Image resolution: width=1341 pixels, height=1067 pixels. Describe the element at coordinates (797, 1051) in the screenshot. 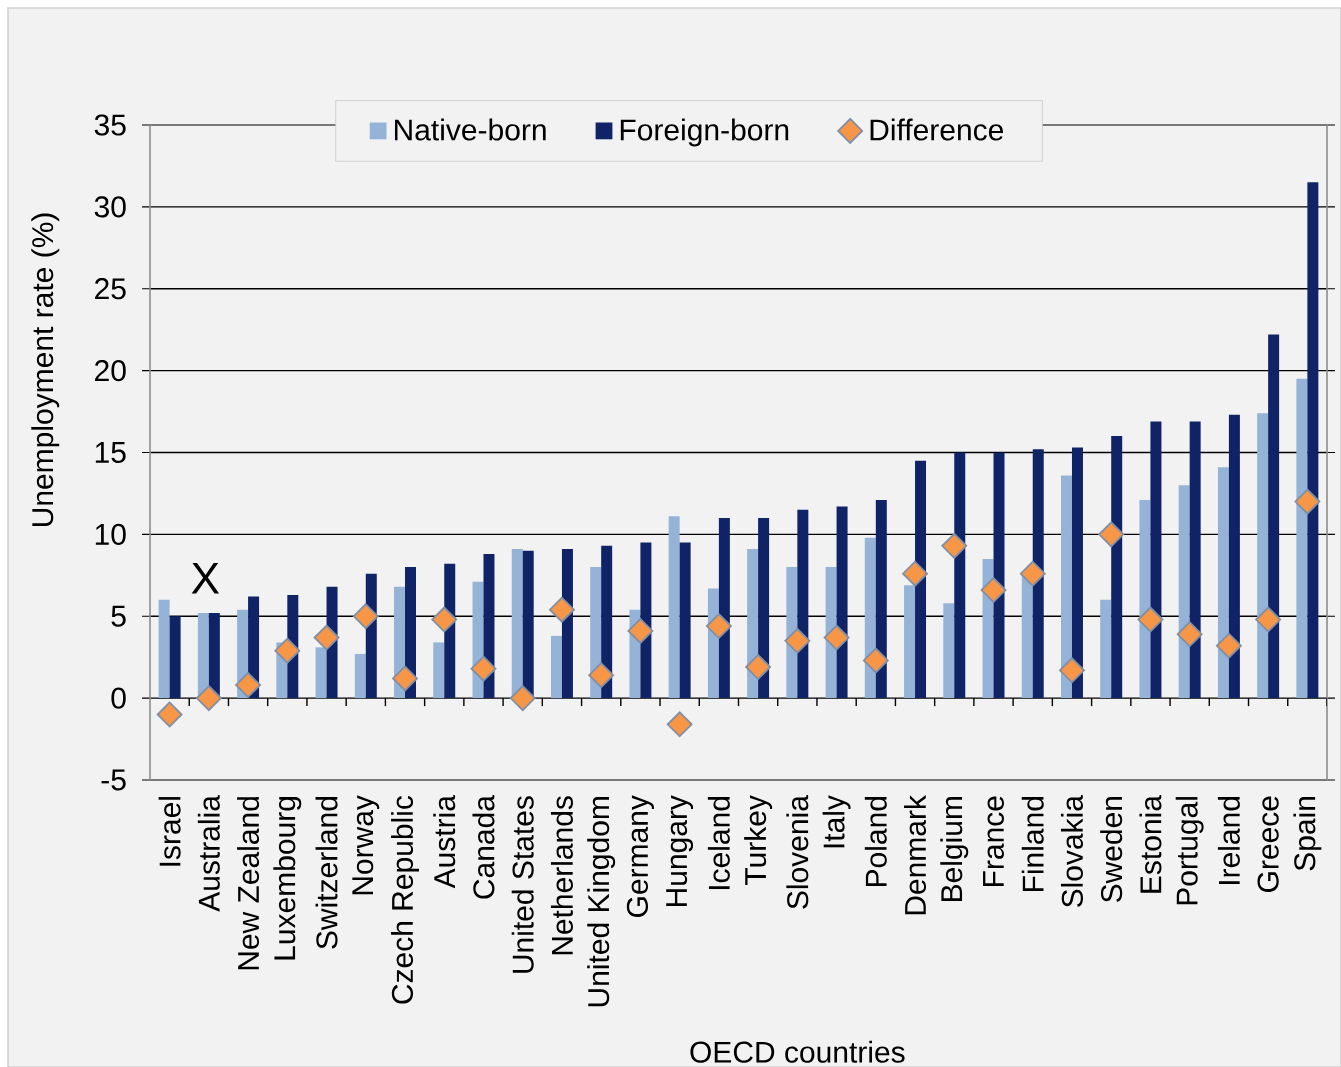

I see `x-axis-title: OECD countries` at that location.